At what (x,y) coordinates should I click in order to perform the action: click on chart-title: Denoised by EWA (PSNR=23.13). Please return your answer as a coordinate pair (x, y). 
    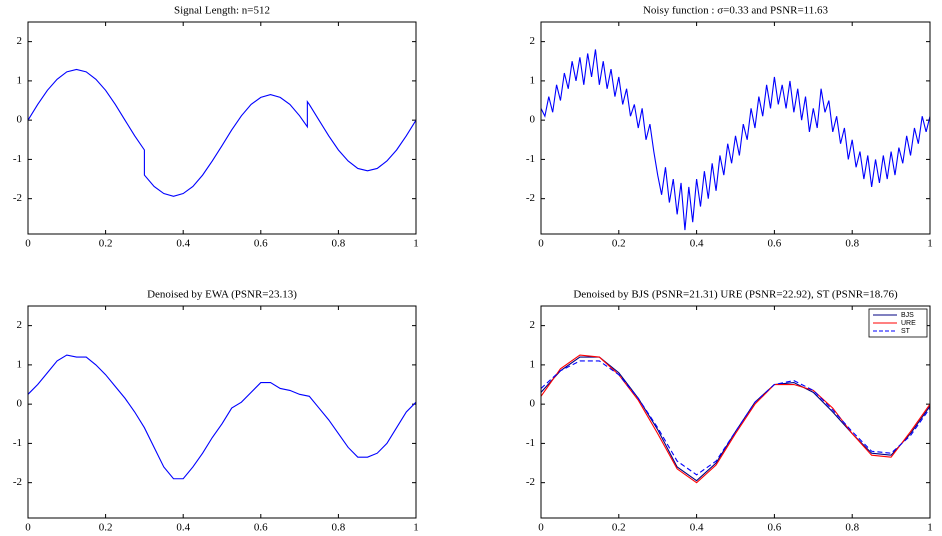
    Looking at the image, I should click on (222, 295).